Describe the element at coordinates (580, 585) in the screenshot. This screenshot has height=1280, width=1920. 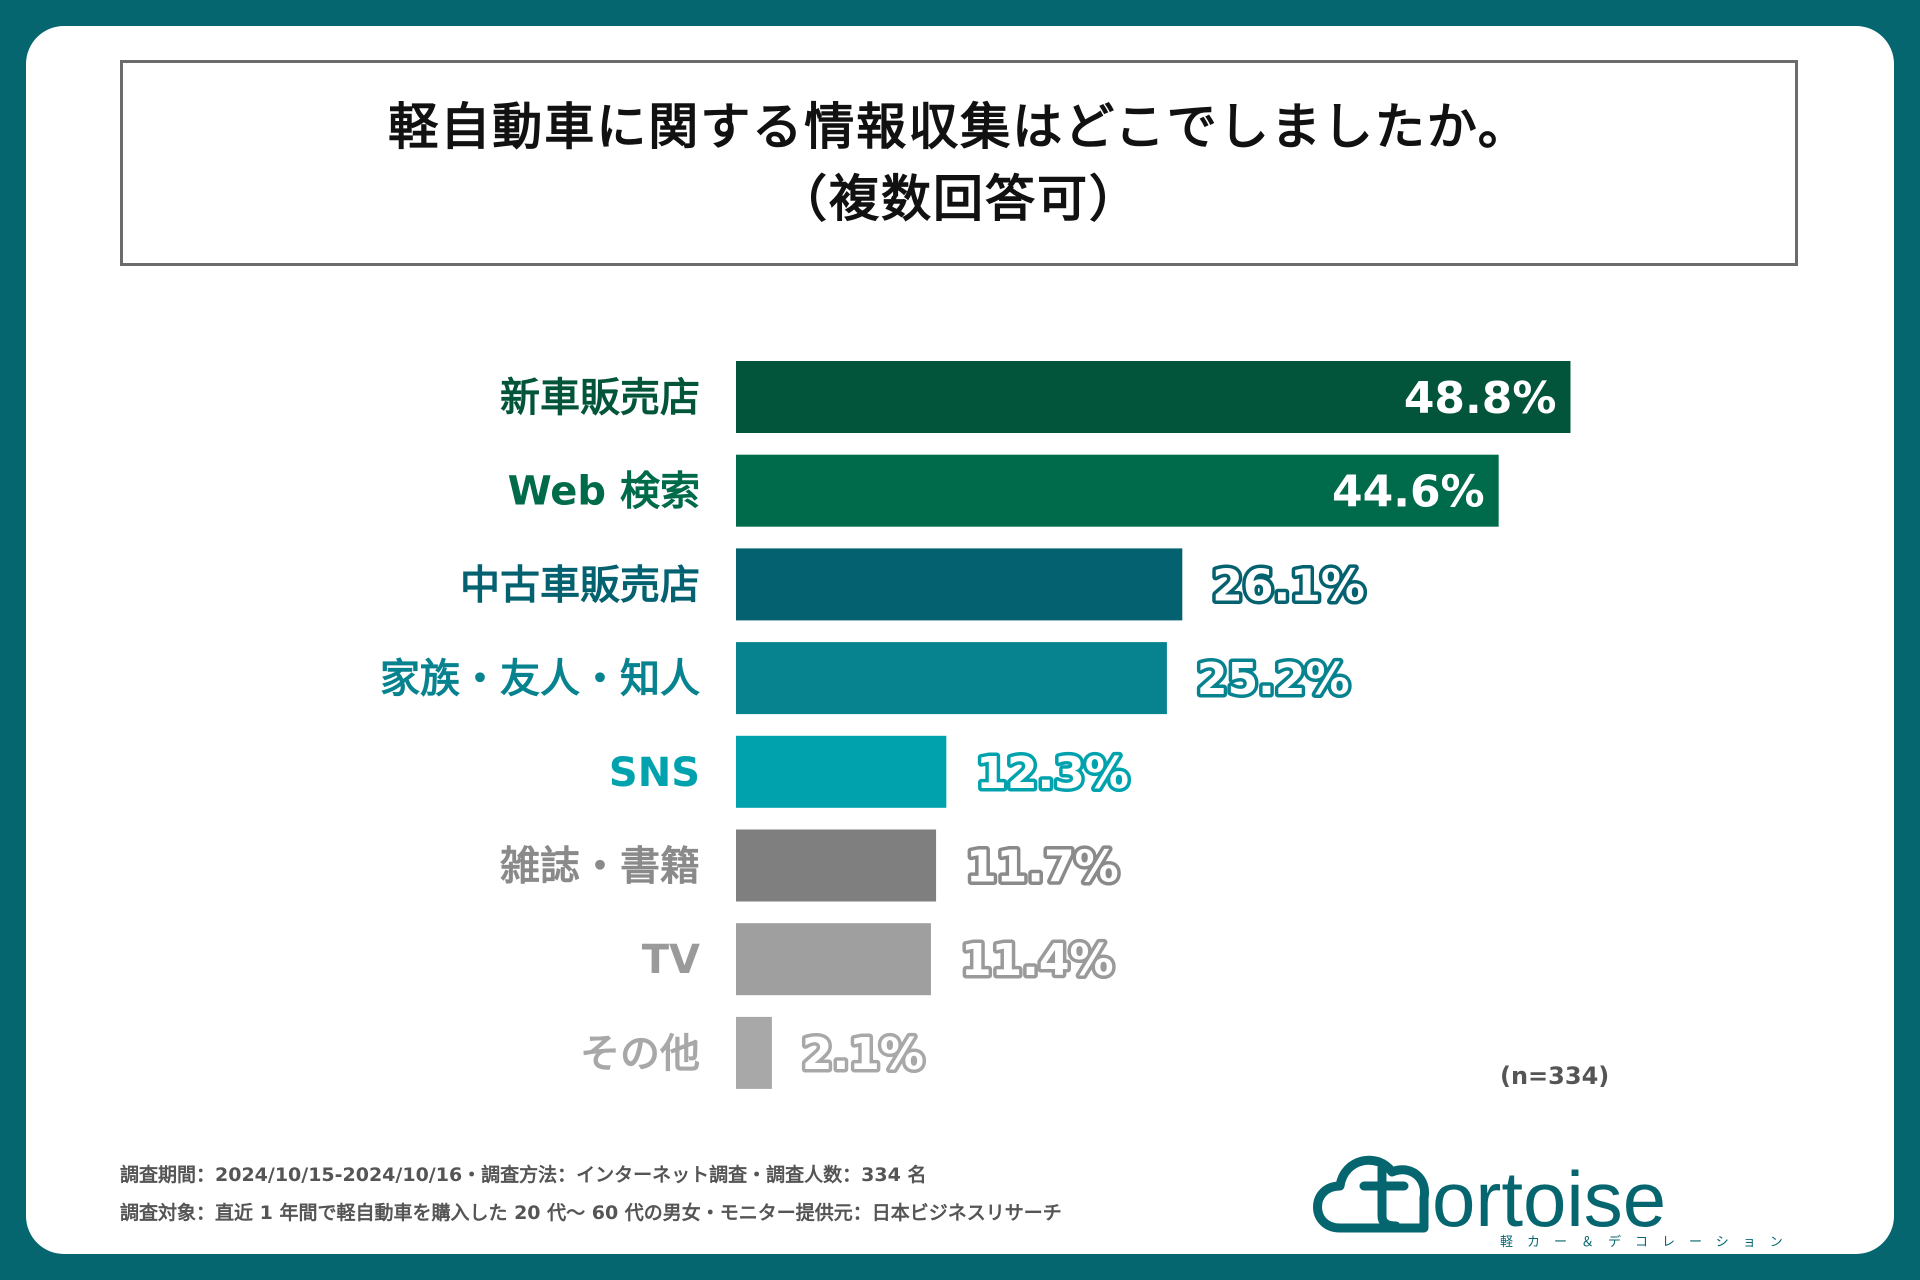
I see `category-label: 中古車販売店` at that location.